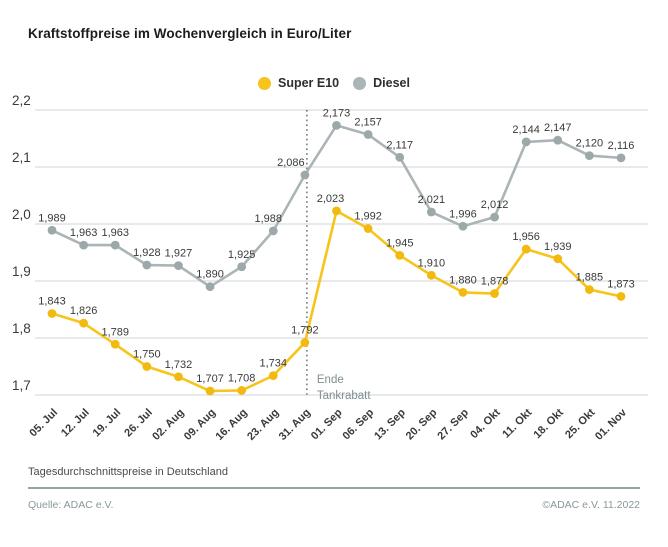 This screenshot has width=668, height=547. I want to click on x-tick-label: 23. Aug, so click(263, 425).